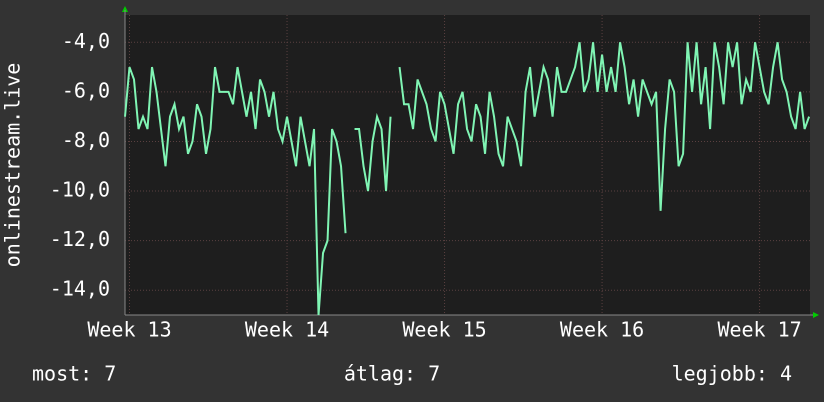  Describe the element at coordinates (80, 289) in the screenshot. I see `y-tick-label: -14,0` at that location.